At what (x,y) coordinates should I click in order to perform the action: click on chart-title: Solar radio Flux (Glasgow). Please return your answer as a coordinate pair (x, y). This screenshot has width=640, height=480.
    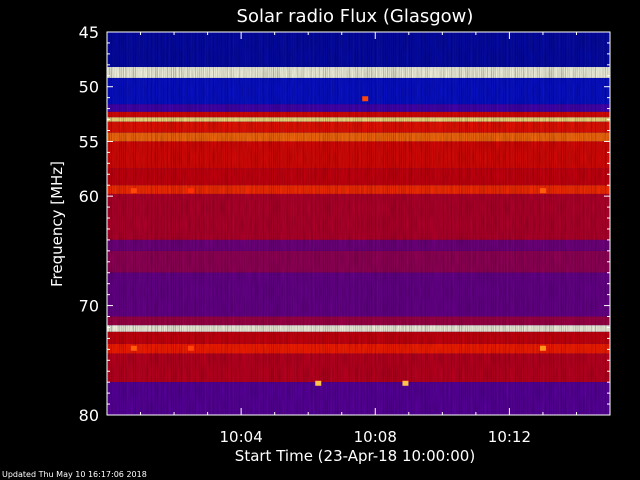
    Looking at the image, I should click on (355, 16).